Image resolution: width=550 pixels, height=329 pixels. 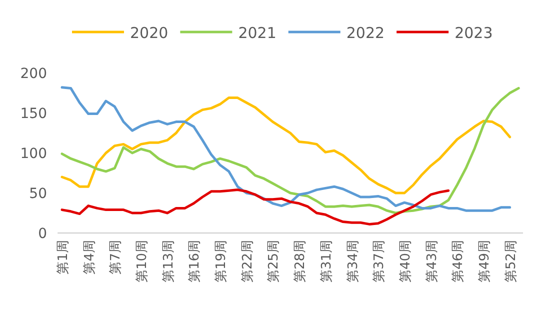 I want to click on x-tick-label: 第4周, so click(x=90, y=257).